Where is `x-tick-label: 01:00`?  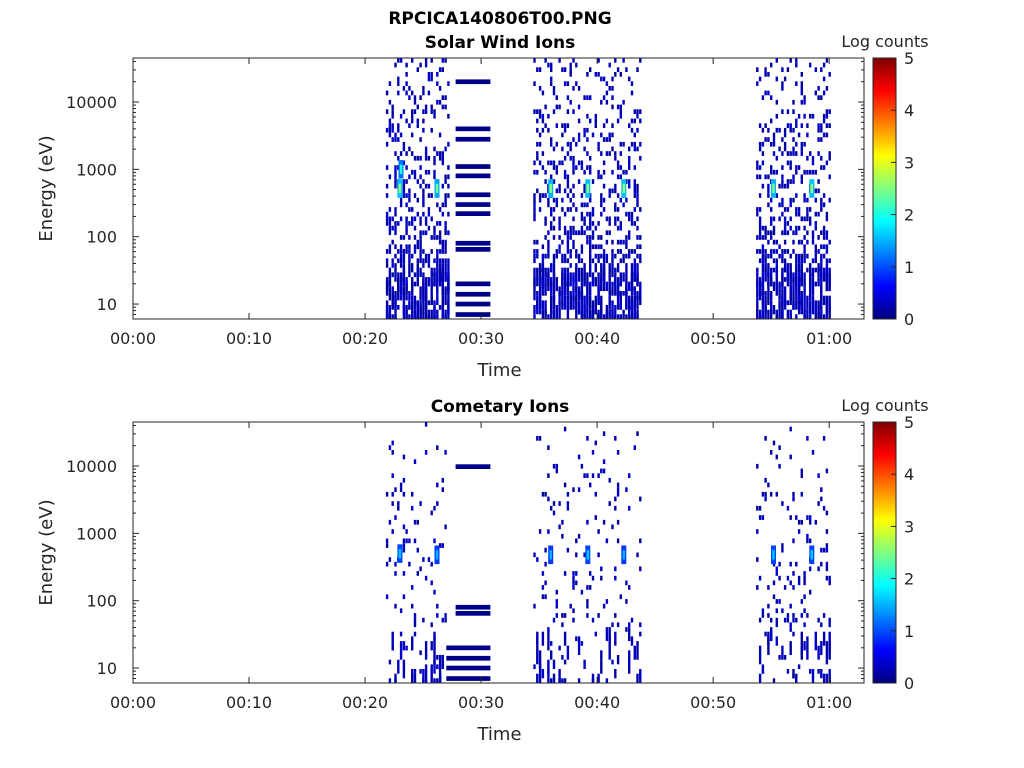
x-tick-label: 01:00 is located at coordinates (829, 702).